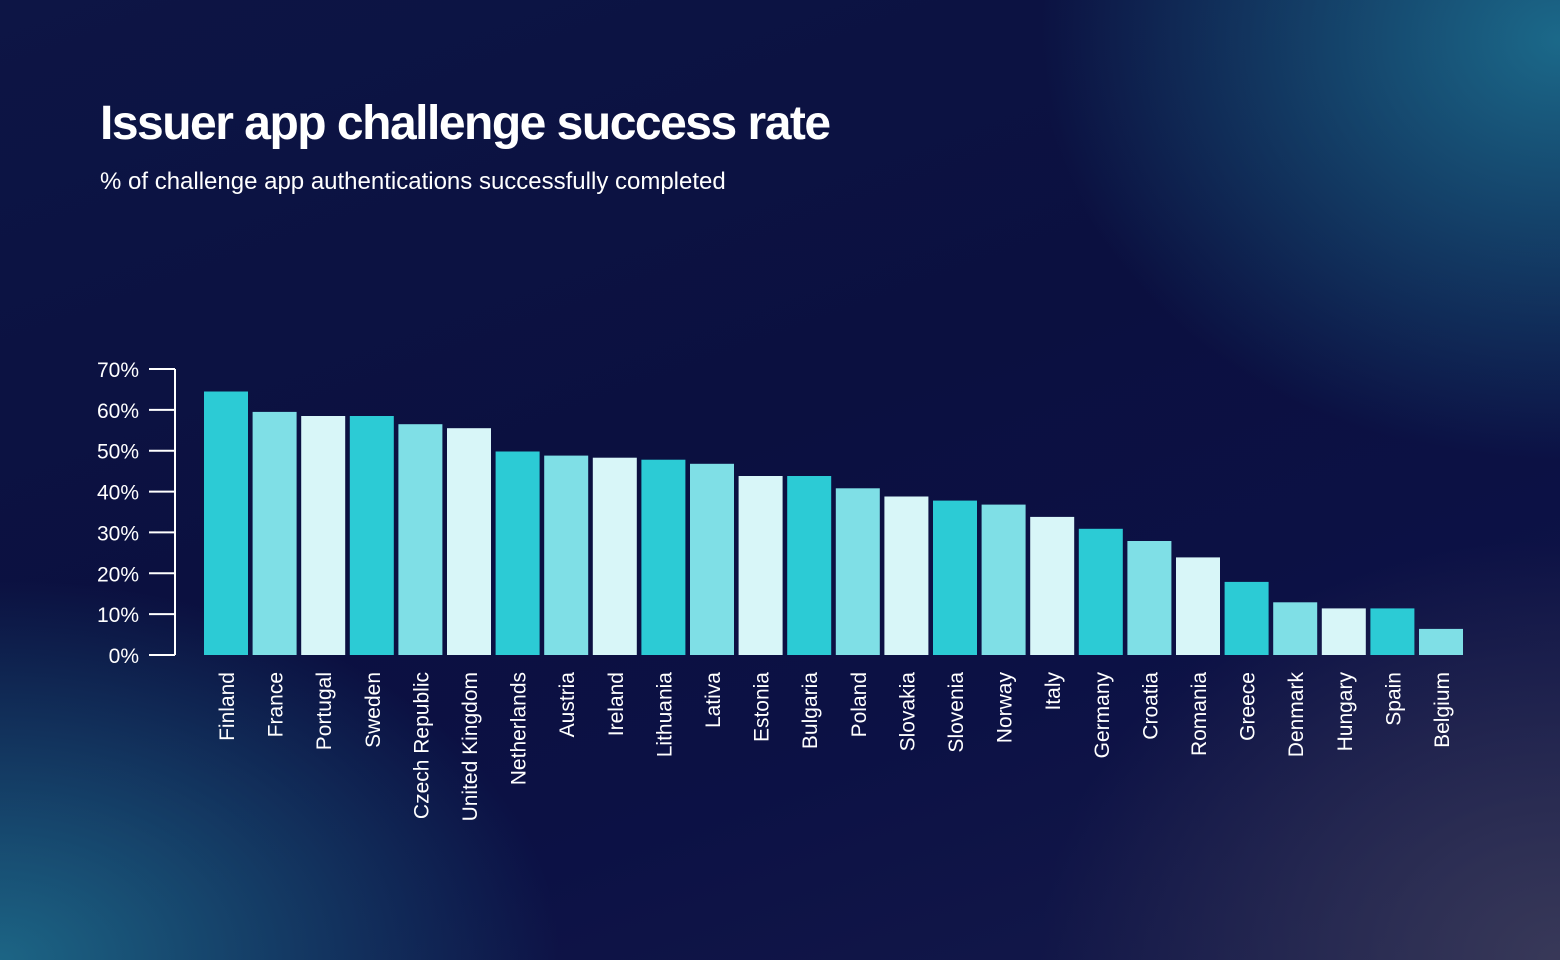  Describe the element at coordinates (859, 704) in the screenshot. I see `x-tick-label: Poland` at that location.